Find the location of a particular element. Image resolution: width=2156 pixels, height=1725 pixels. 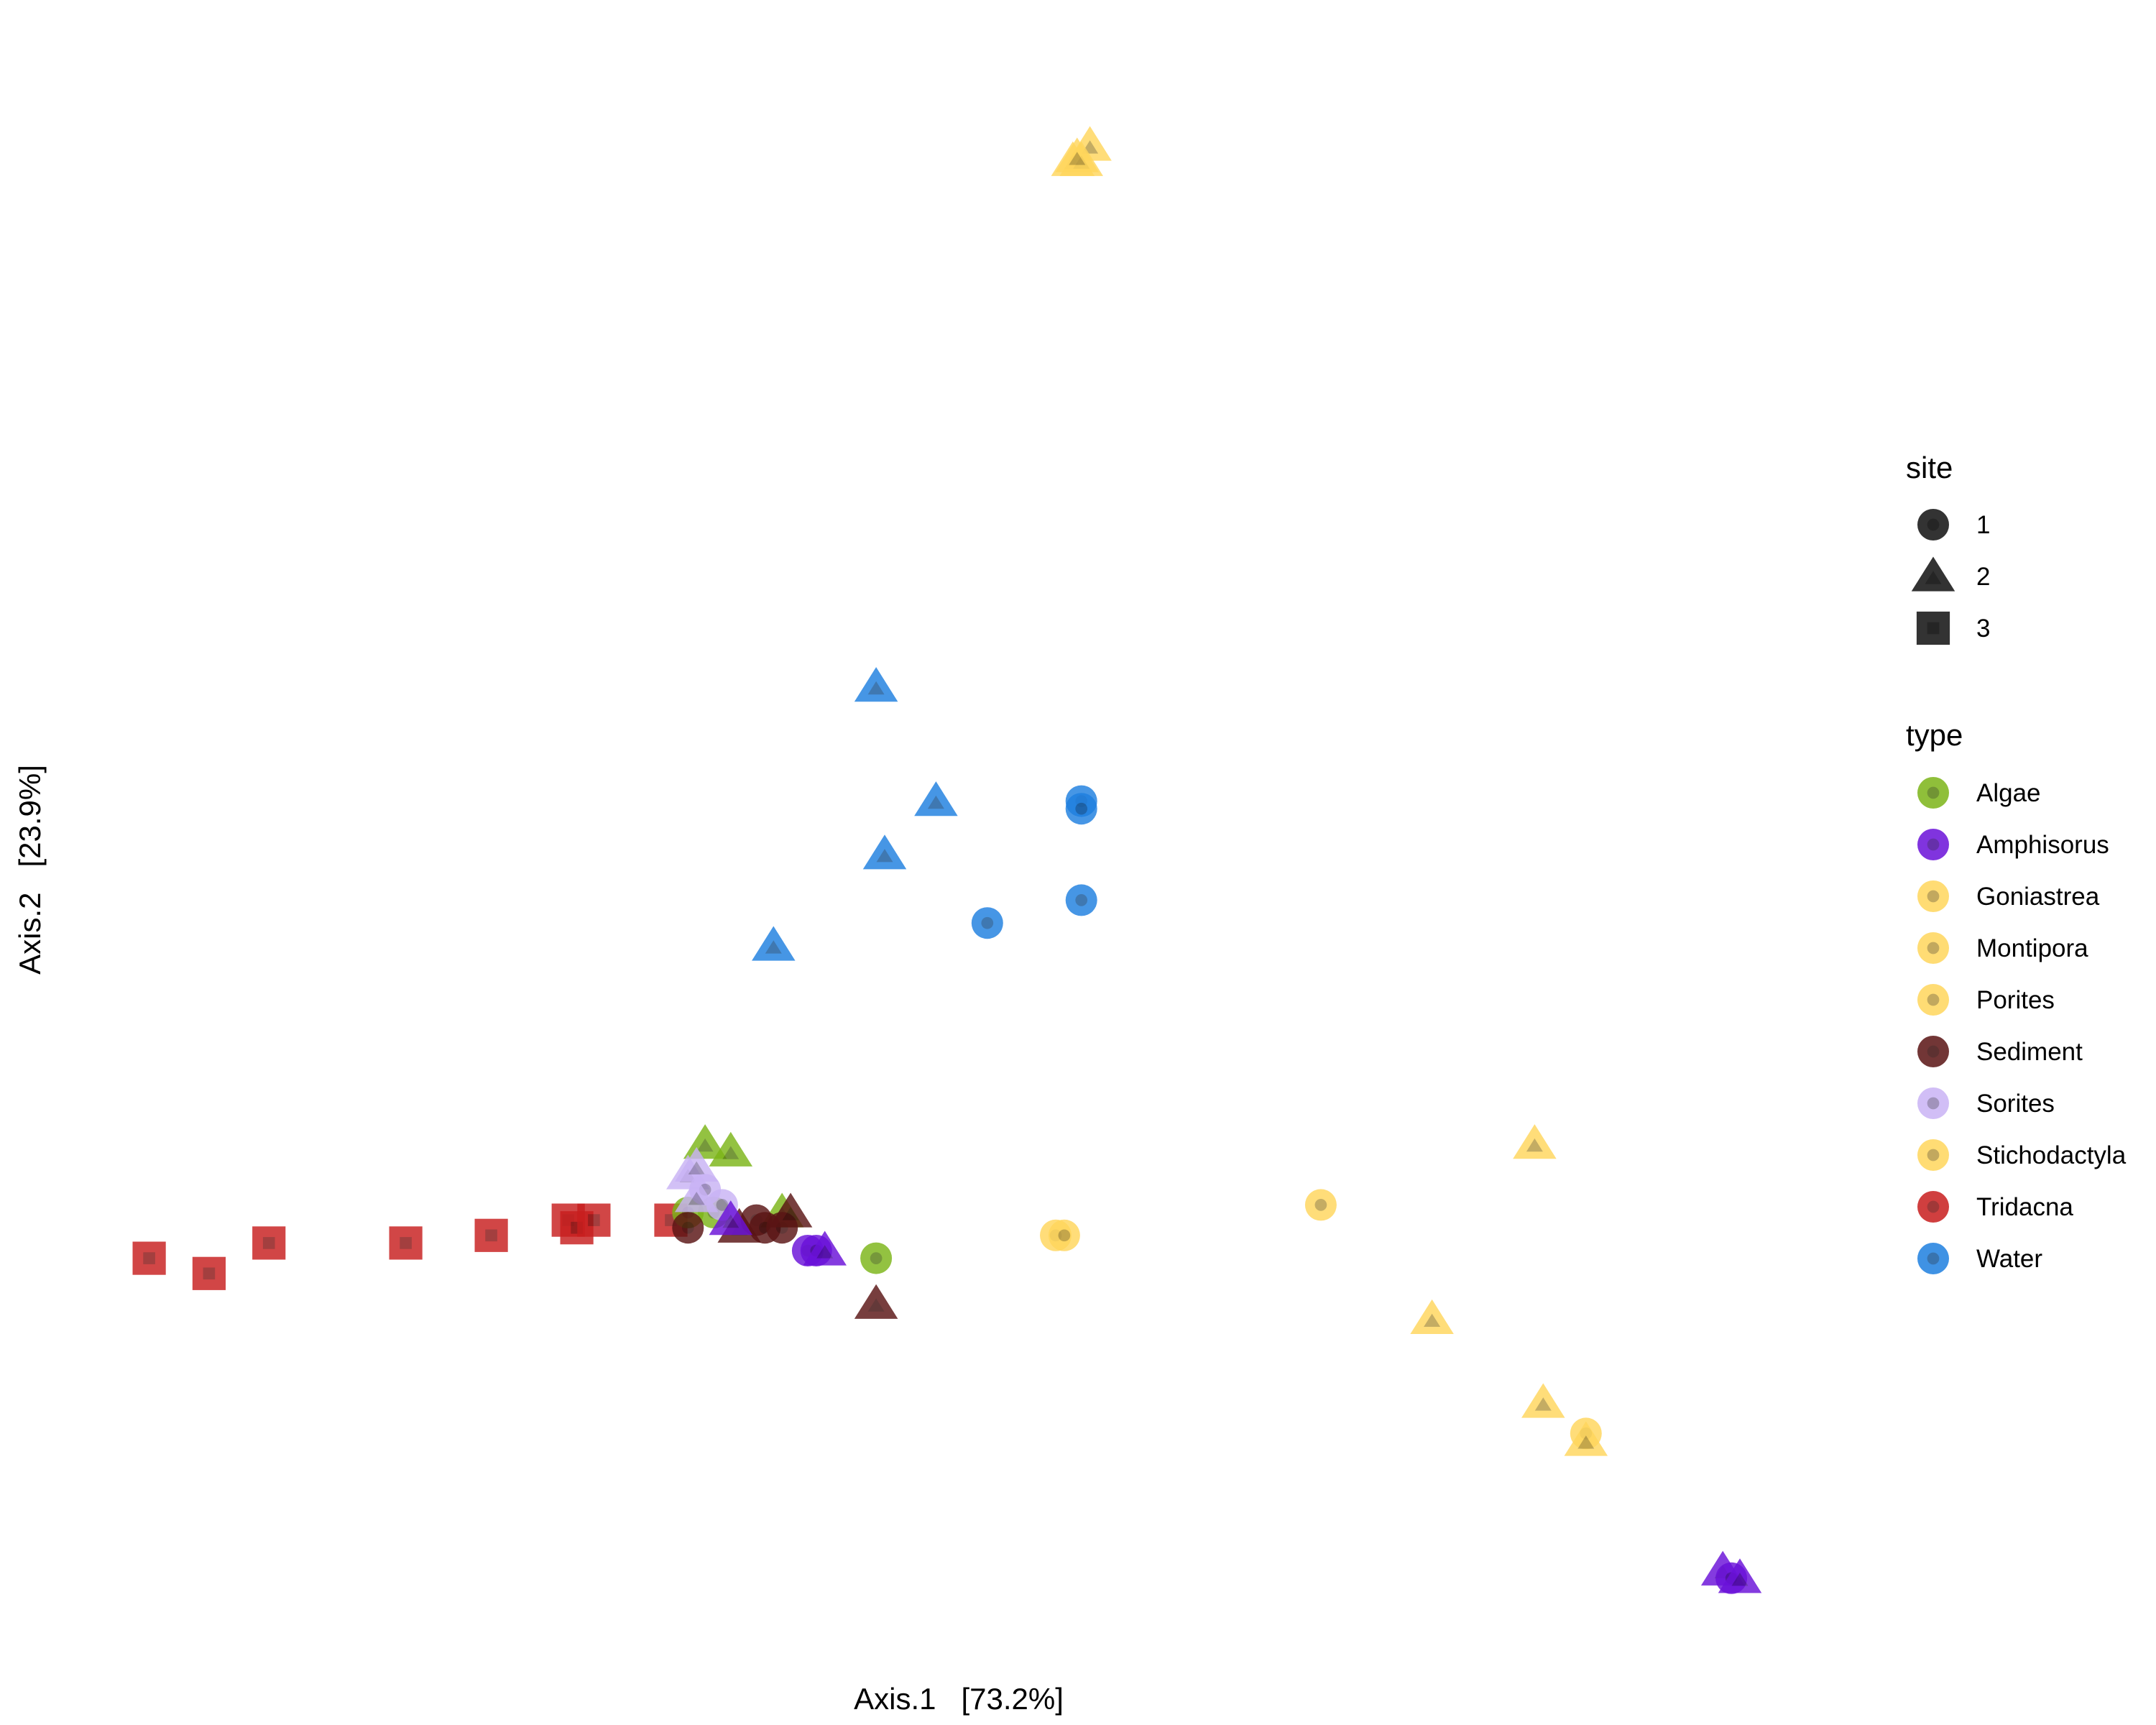

legend-type-label: Sediment is located at coordinates (2030, 1052).